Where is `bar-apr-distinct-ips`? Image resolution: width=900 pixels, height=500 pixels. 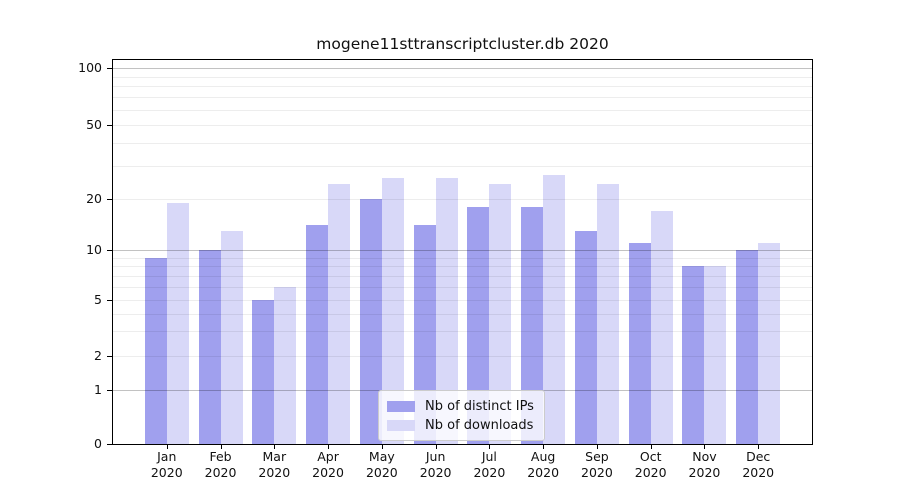
bar-apr-distinct-ips is located at coordinates (317, 334).